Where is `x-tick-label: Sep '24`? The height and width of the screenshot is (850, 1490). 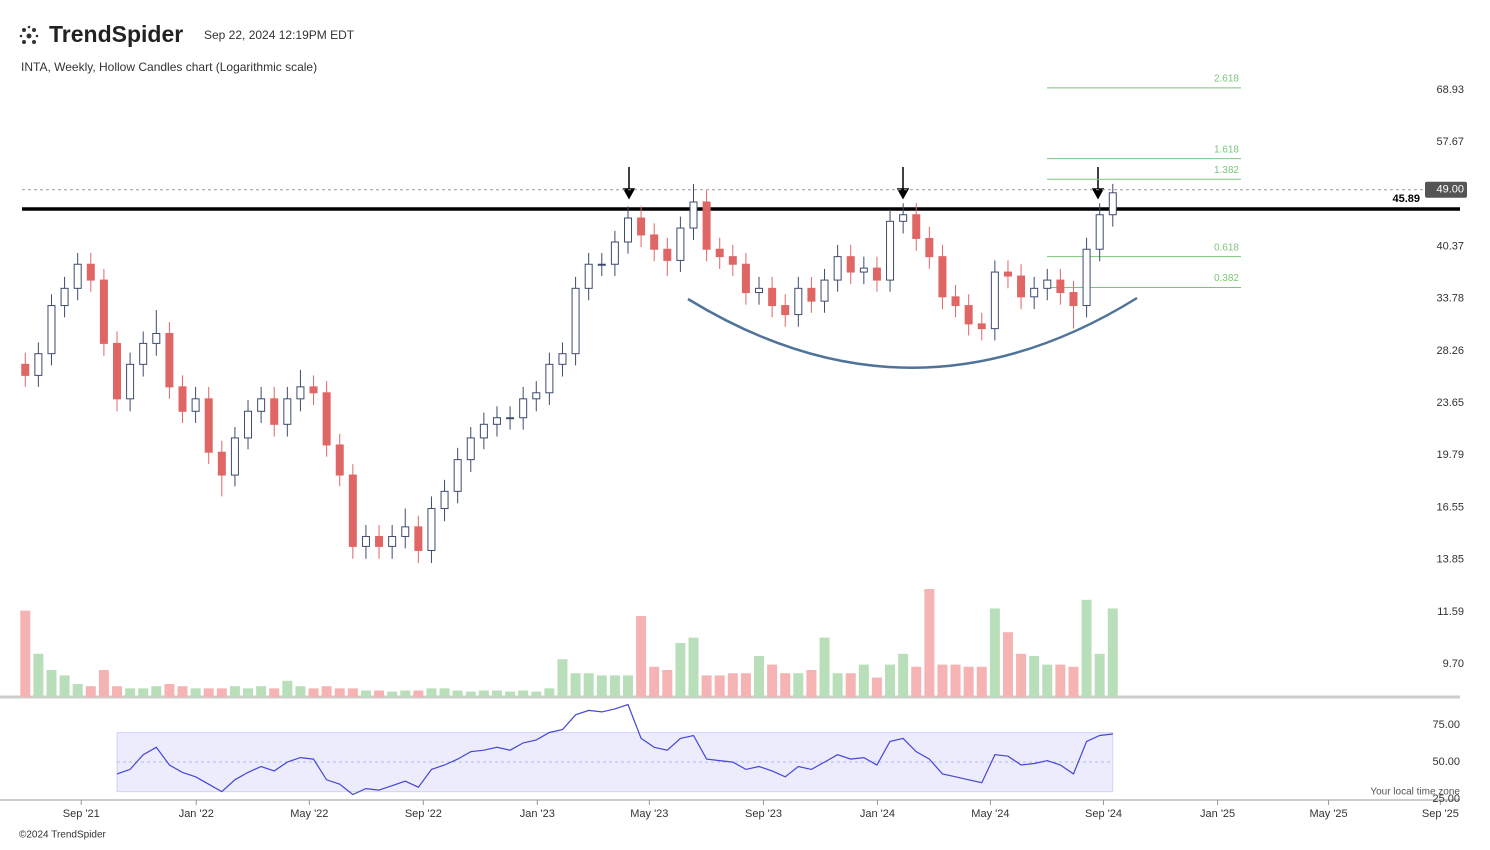 x-tick-label: Sep '24 is located at coordinates (1103, 814).